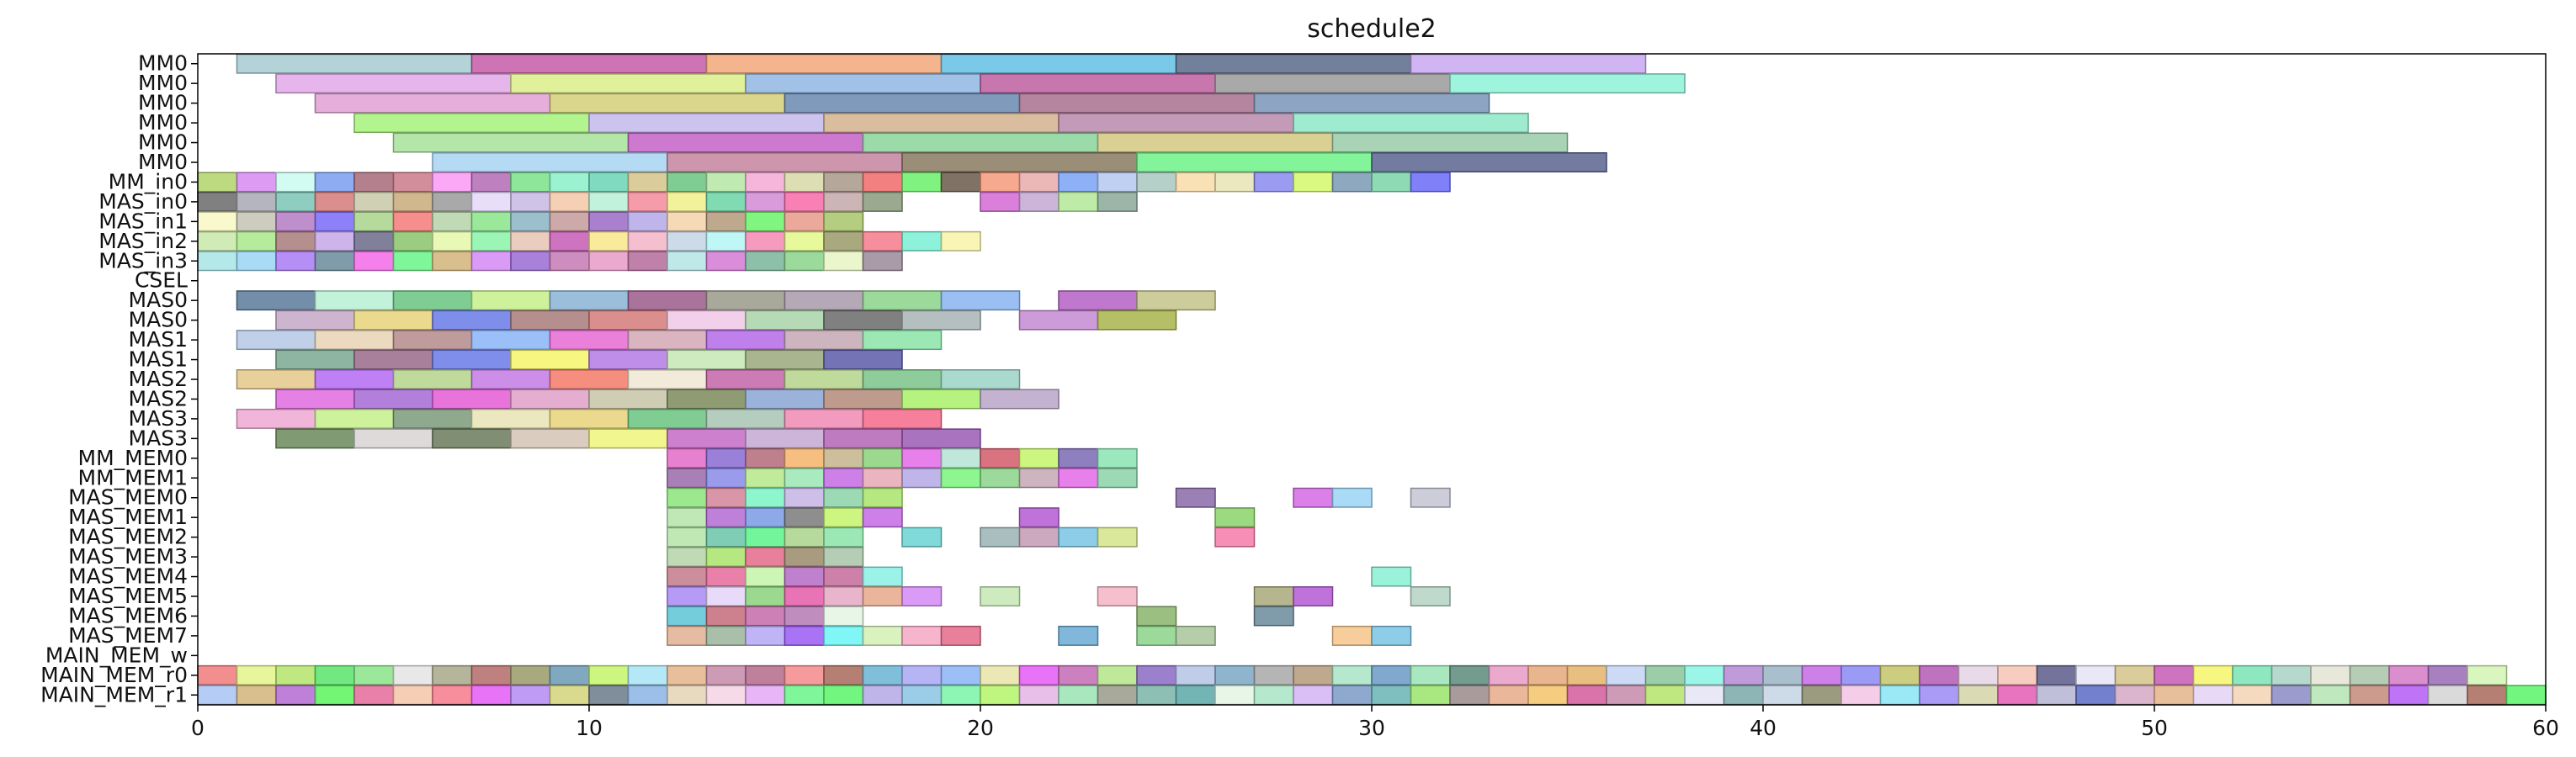  Describe the element at coordinates (128, 596) in the screenshot. I see `y-tick-label: MAS_MEM5` at that location.